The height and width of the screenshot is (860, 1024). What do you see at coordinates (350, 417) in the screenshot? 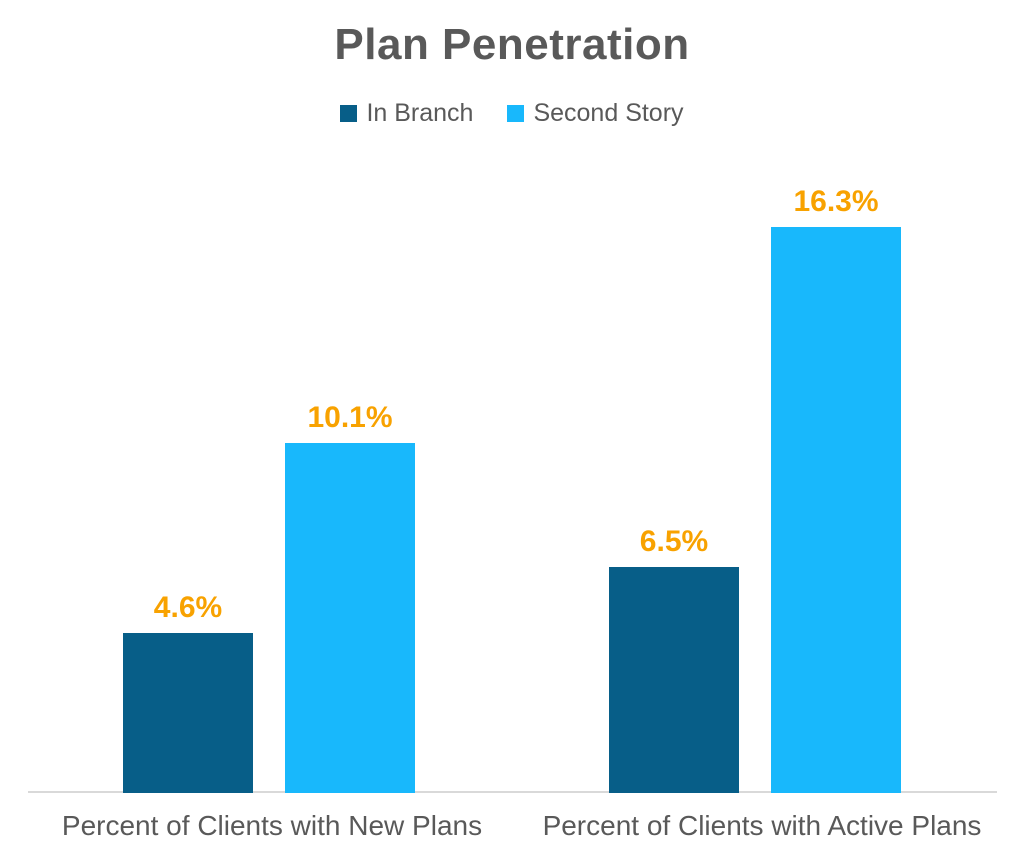
I see `data-label-second-story-1: 10.1%` at bounding box center [350, 417].